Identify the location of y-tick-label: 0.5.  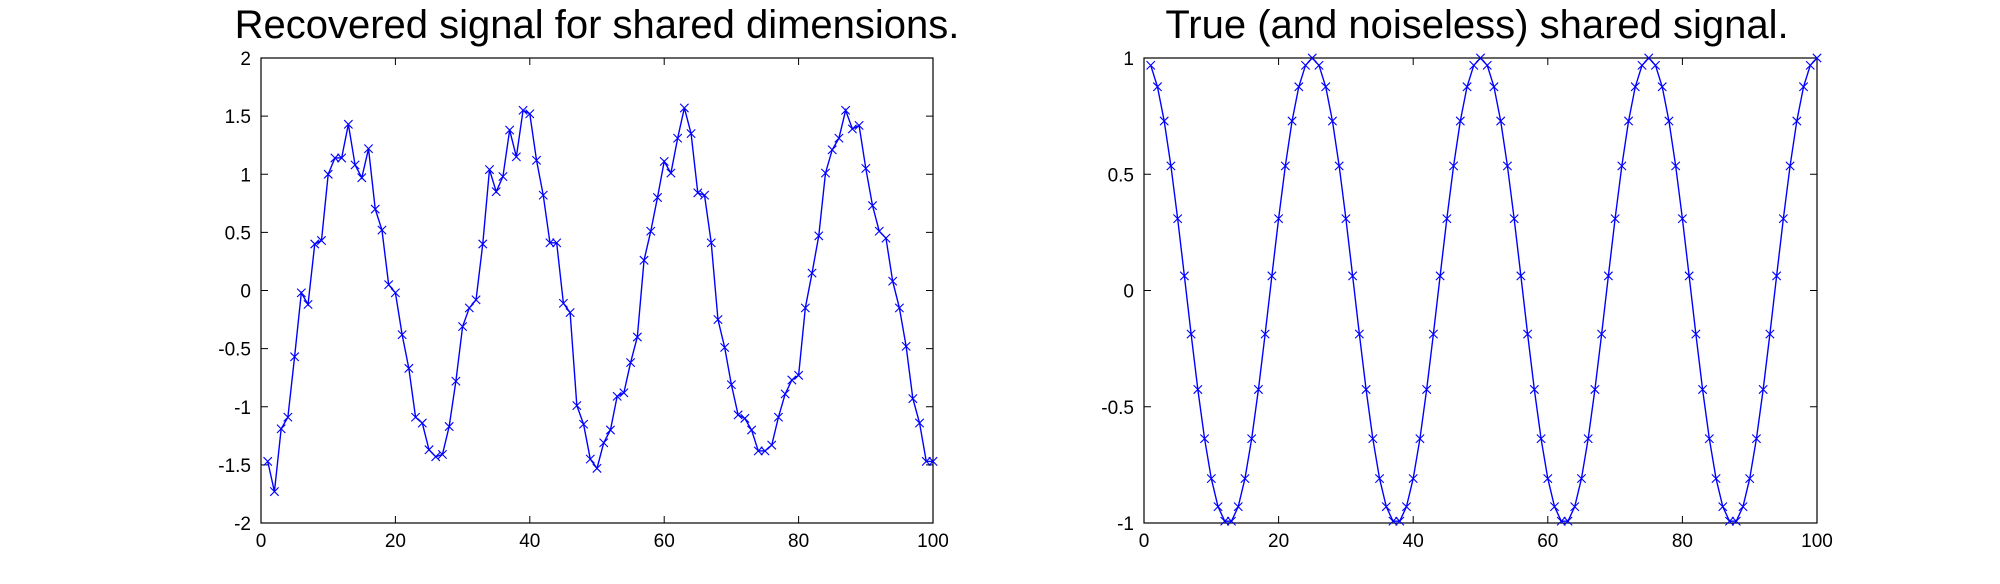
(238, 233).